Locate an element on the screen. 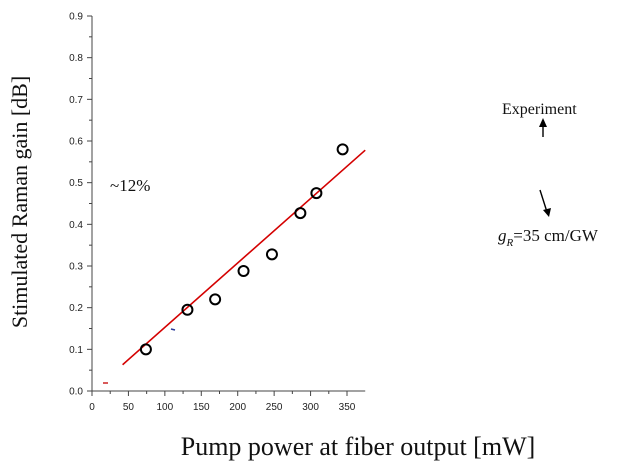 The width and height of the screenshot is (636, 472). y-tick-label: 0.7 is located at coordinates (76, 100).